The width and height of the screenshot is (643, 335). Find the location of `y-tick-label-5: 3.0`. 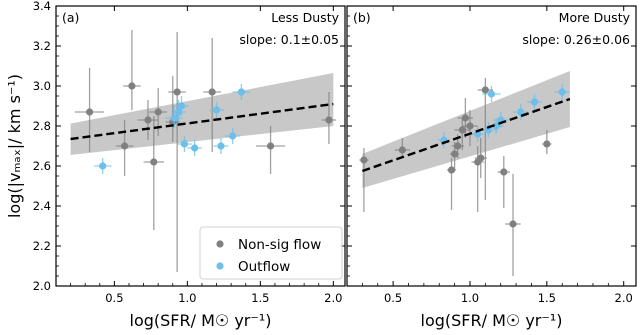

y-tick-label-5: 3.0 is located at coordinates (42, 86).